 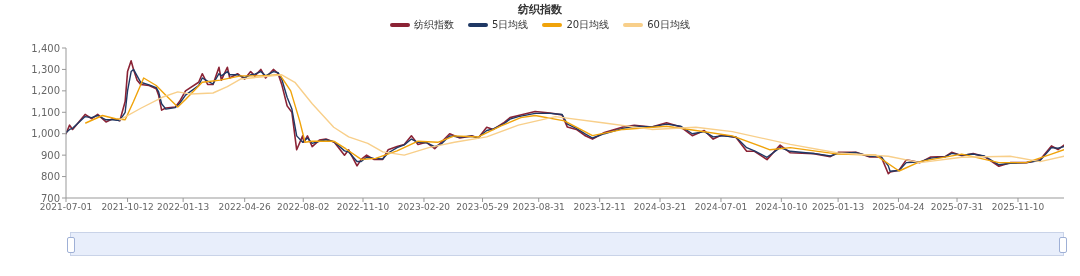 What do you see at coordinates (482, 207) in the screenshot?
I see `x-tick-label: 2023-05-29` at bounding box center [482, 207].